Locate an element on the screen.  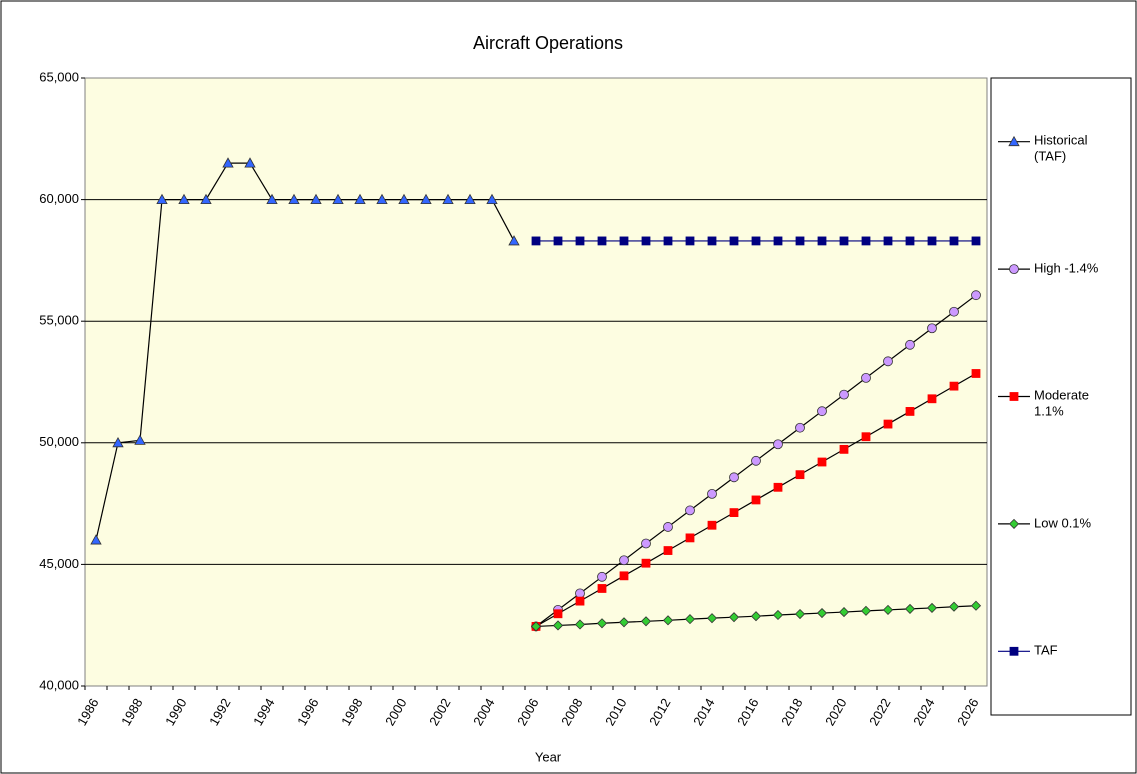
legend-label-line: (TAF) is located at coordinates (1050, 156).